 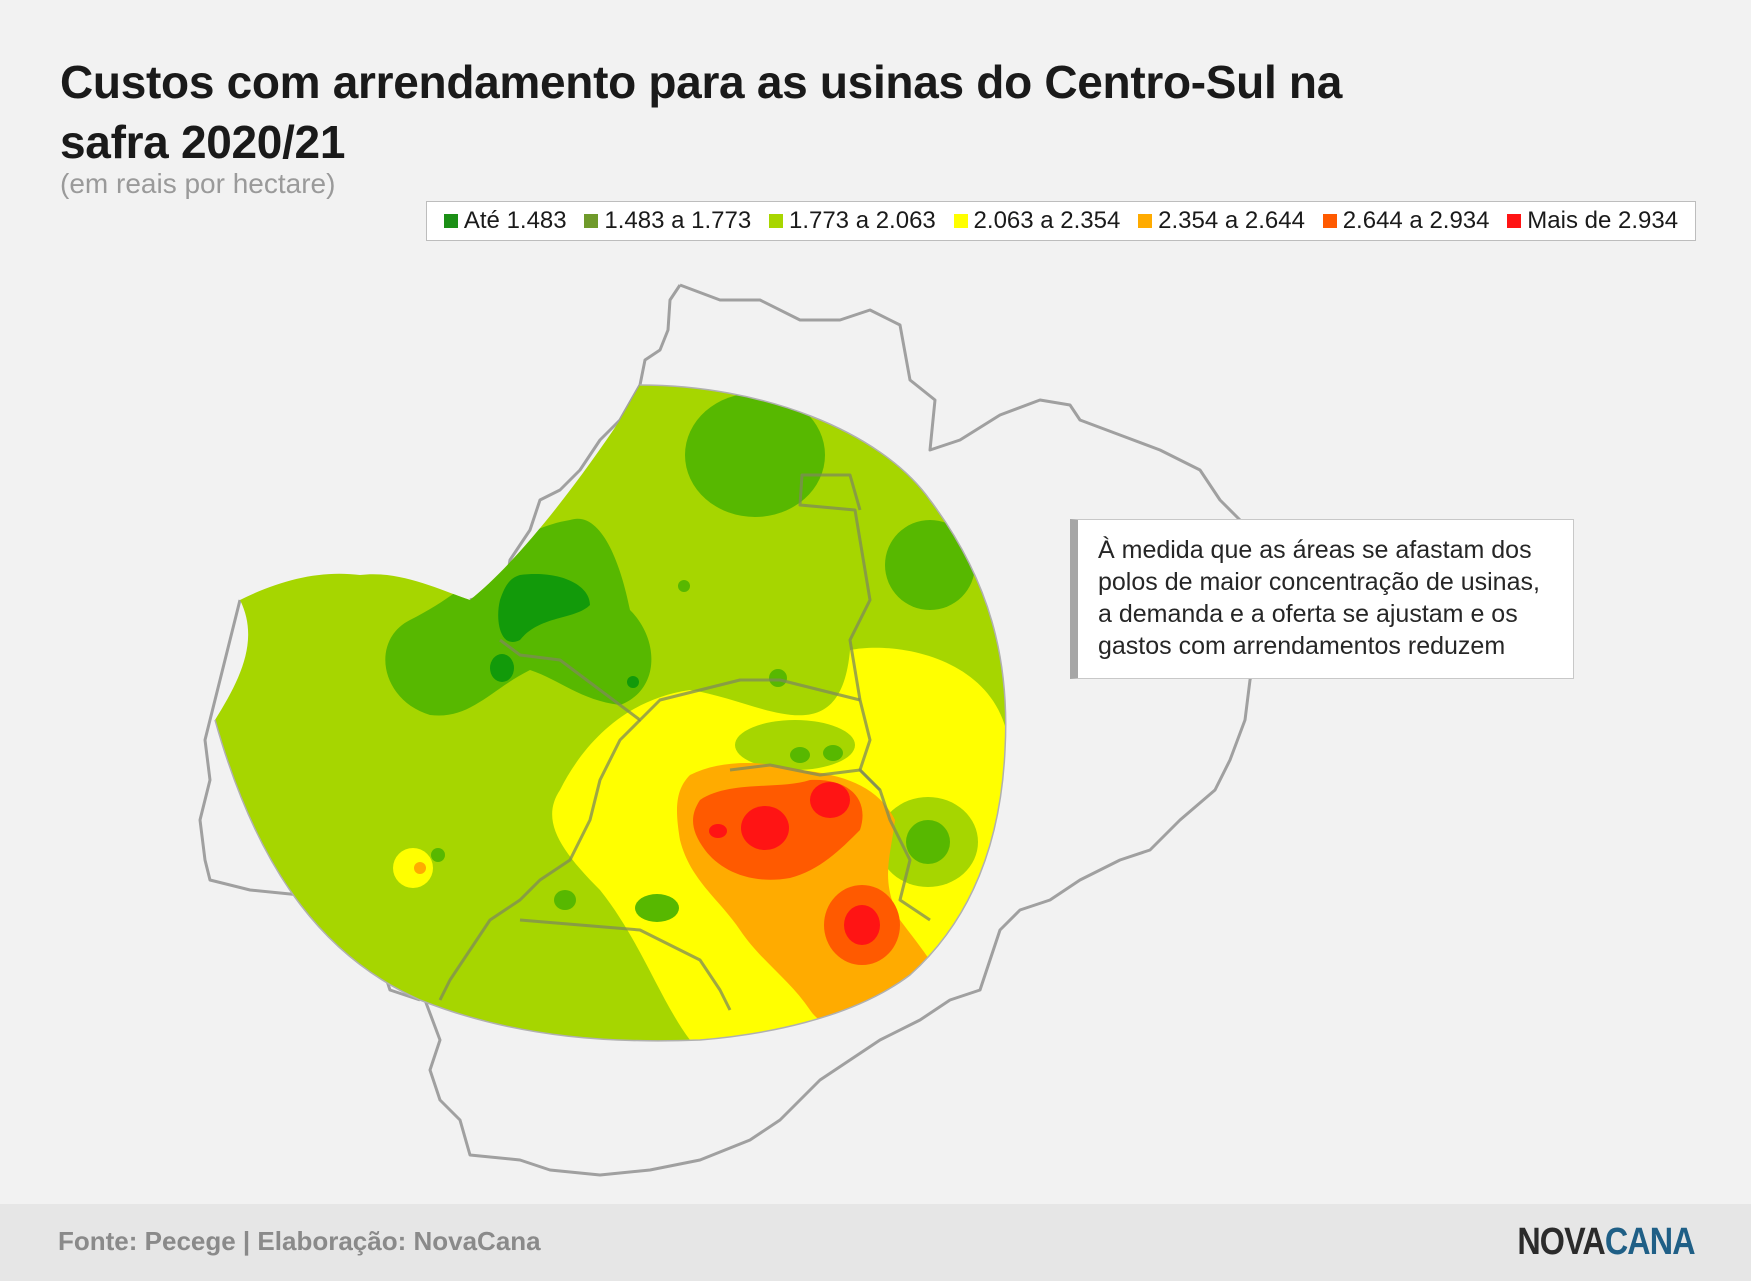 What do you see at coordinates (1650, 1242) in the screenshot?
I see `logo-part-cana: CANA` at bounding box center [1650, 1242].